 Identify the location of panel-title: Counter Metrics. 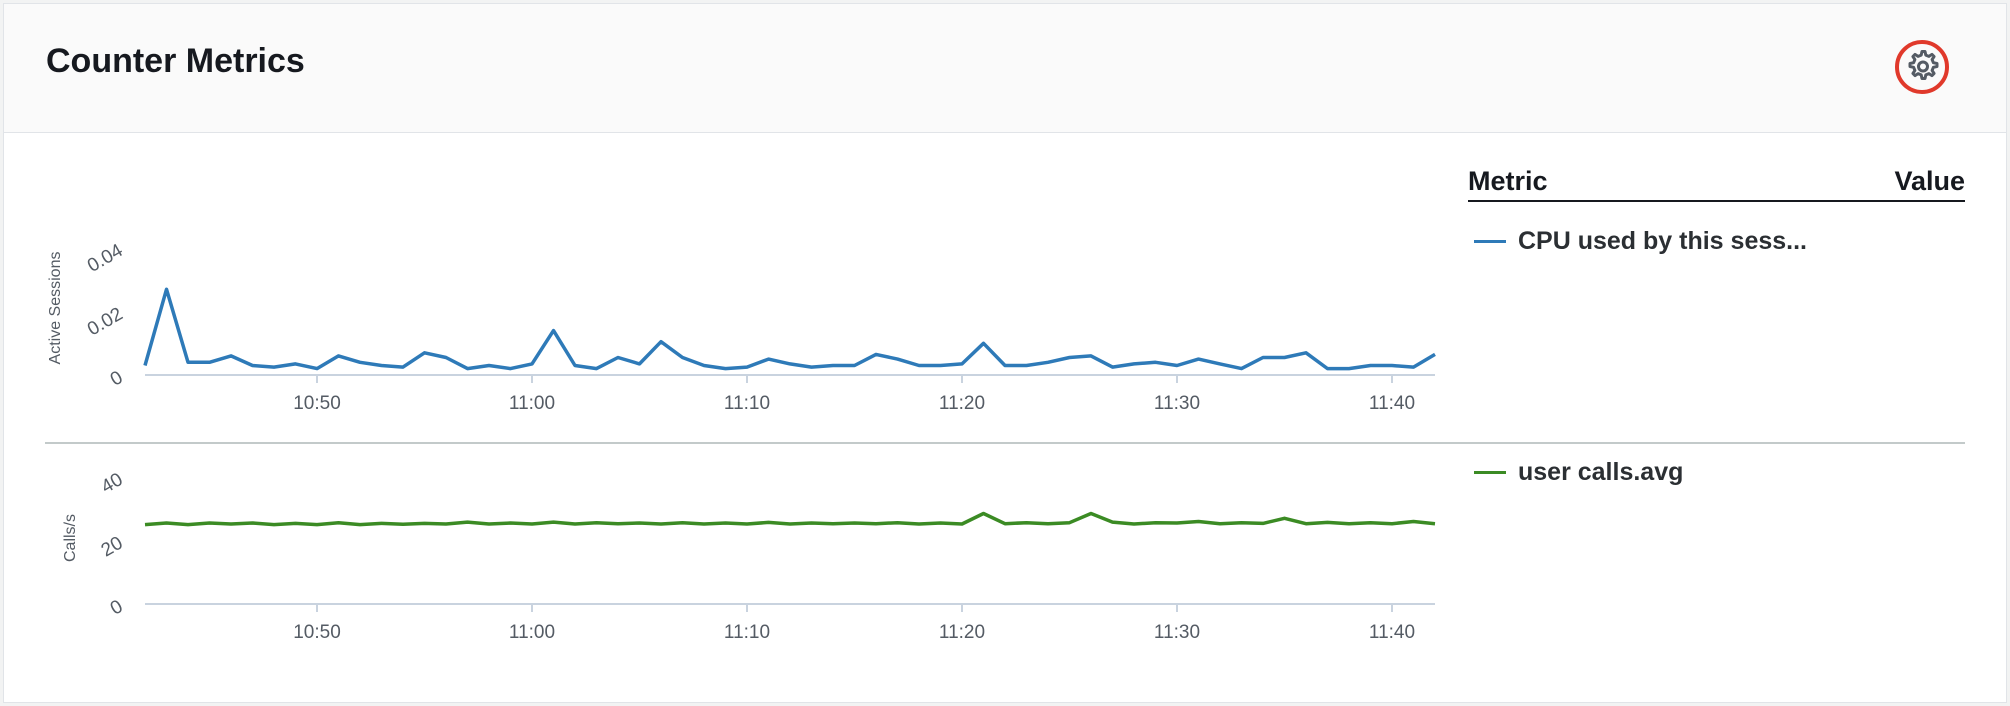
(175, 61).